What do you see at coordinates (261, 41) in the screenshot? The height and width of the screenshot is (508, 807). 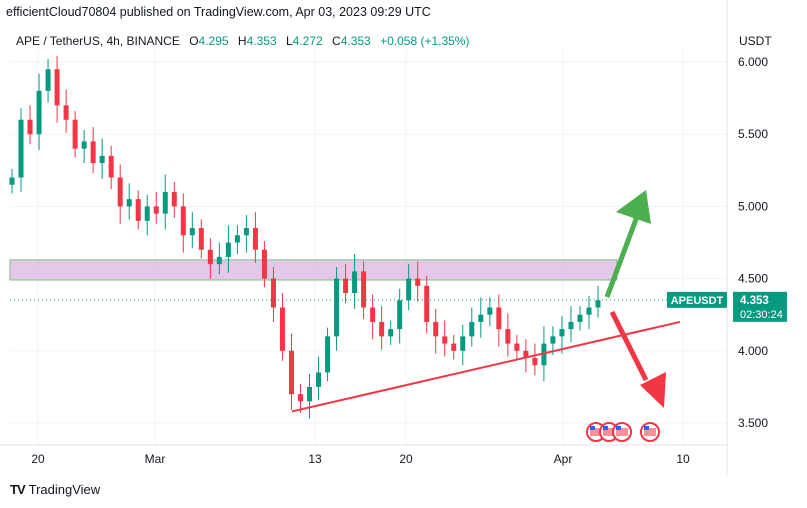 I see `high-value: 4.353` at bounding box center [261, 41].